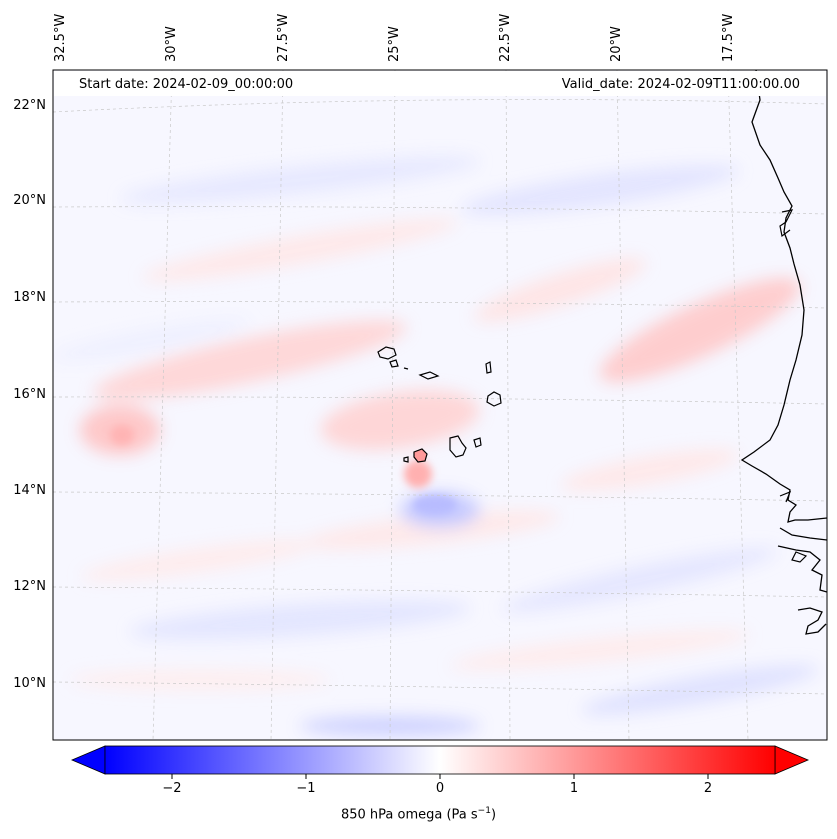  Describe the element at coordinates (680, 84) in the screenshot. I see `valid-date-label: Valid_date: 2024-02-09T11:00:00.00` at that location.